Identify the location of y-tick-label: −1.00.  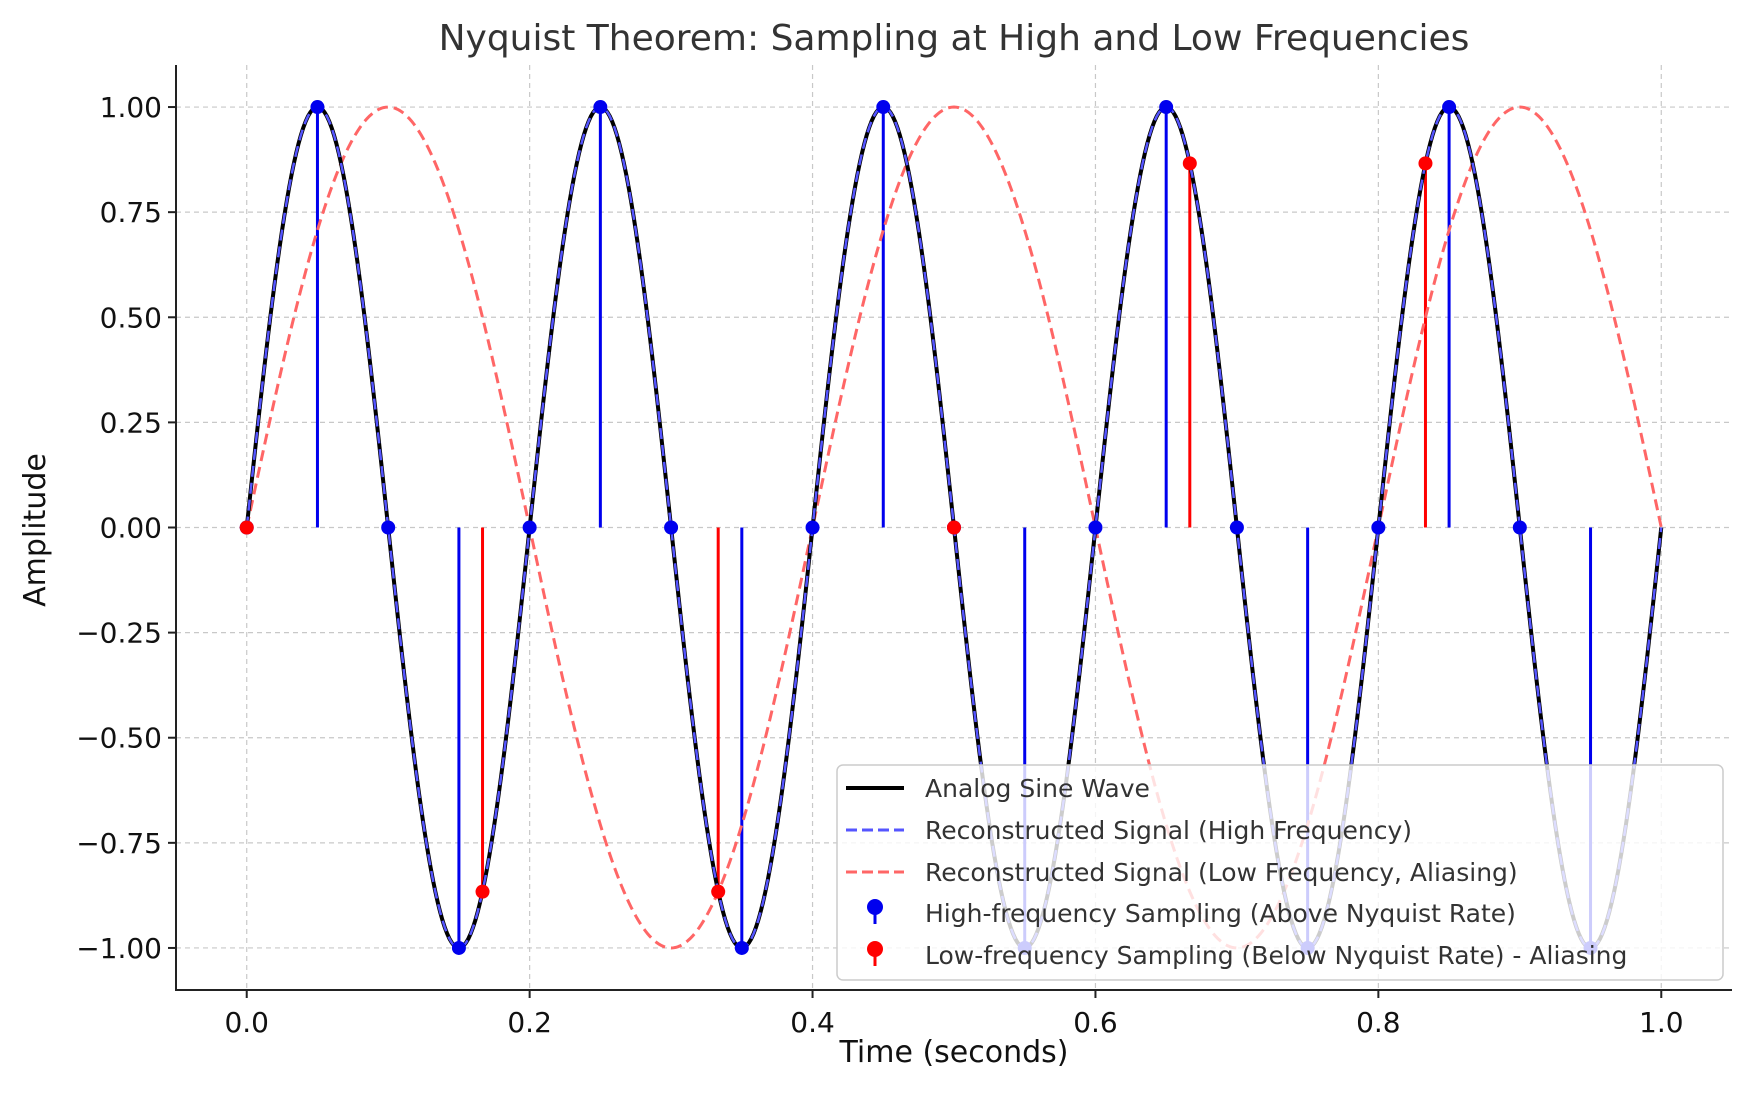
(119, 948).